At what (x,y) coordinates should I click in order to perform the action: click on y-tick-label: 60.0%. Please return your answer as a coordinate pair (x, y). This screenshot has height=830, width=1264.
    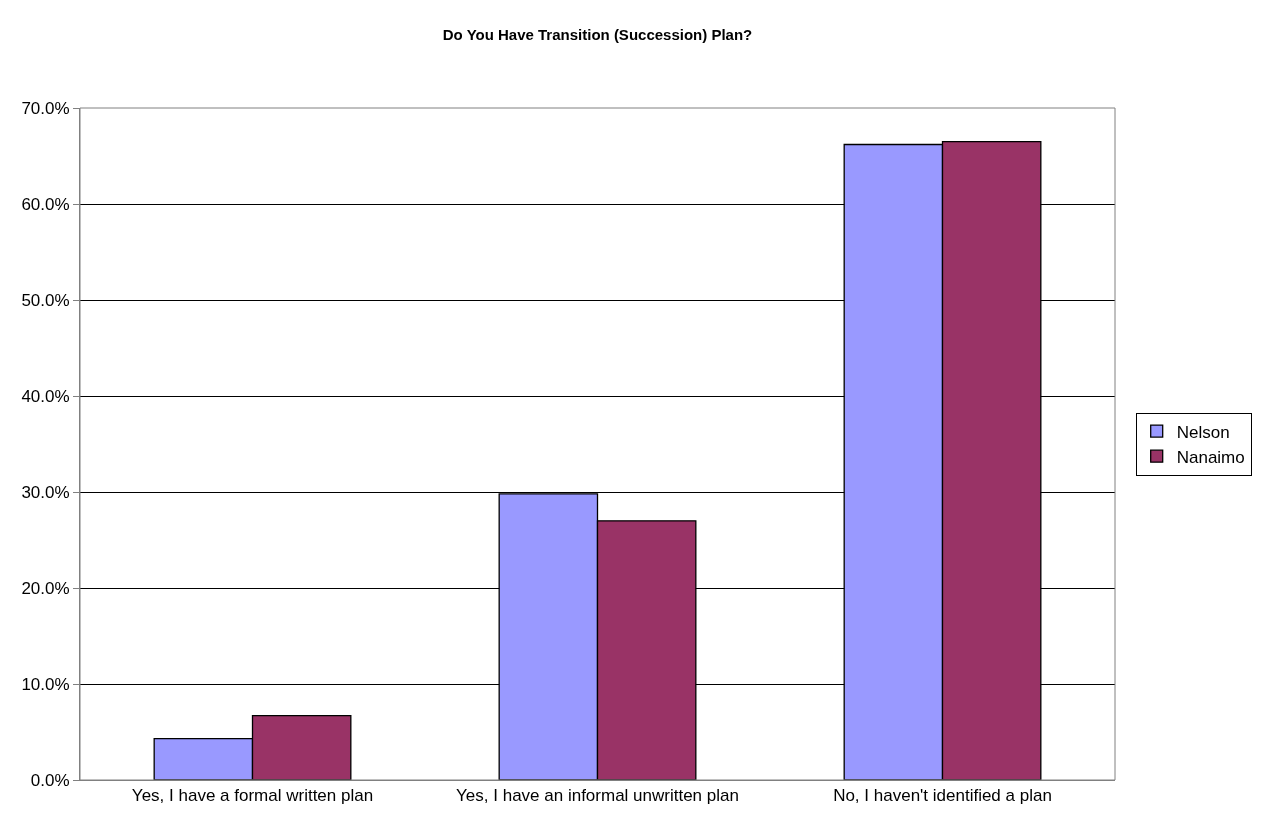
    Looking at the image, I should click on (45, 204).